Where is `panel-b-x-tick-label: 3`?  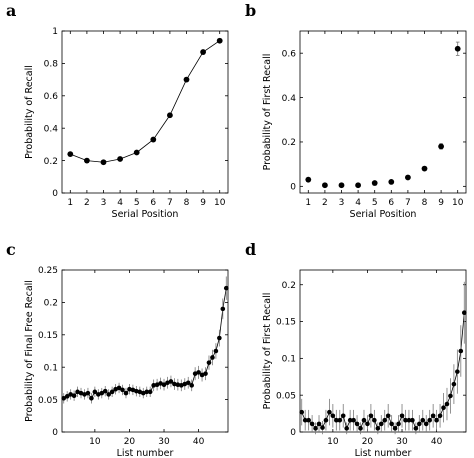
panel-b-x-tick-label: 3 is located at coordinates (342, 203).